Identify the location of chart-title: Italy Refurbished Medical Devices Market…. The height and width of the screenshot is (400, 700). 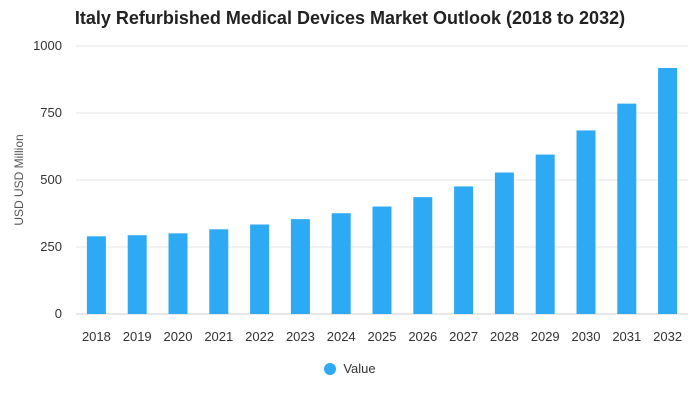
(350, 18).